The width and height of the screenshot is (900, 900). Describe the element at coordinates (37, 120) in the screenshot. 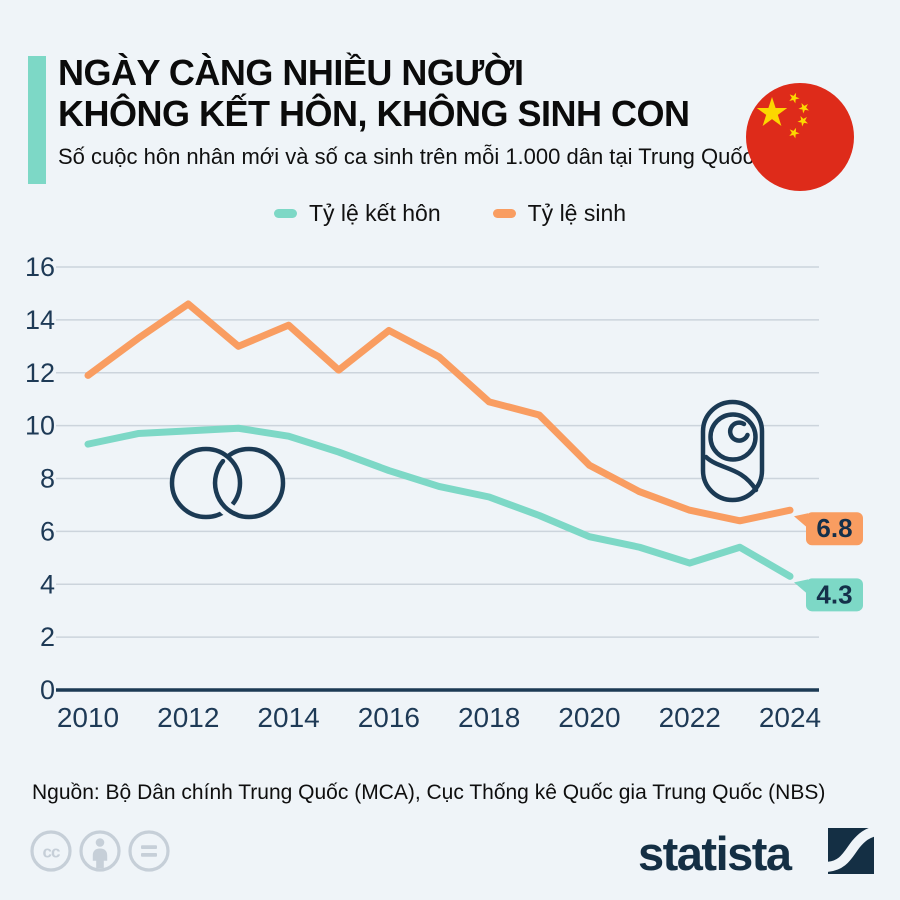

I see `accent-bar` at that location.